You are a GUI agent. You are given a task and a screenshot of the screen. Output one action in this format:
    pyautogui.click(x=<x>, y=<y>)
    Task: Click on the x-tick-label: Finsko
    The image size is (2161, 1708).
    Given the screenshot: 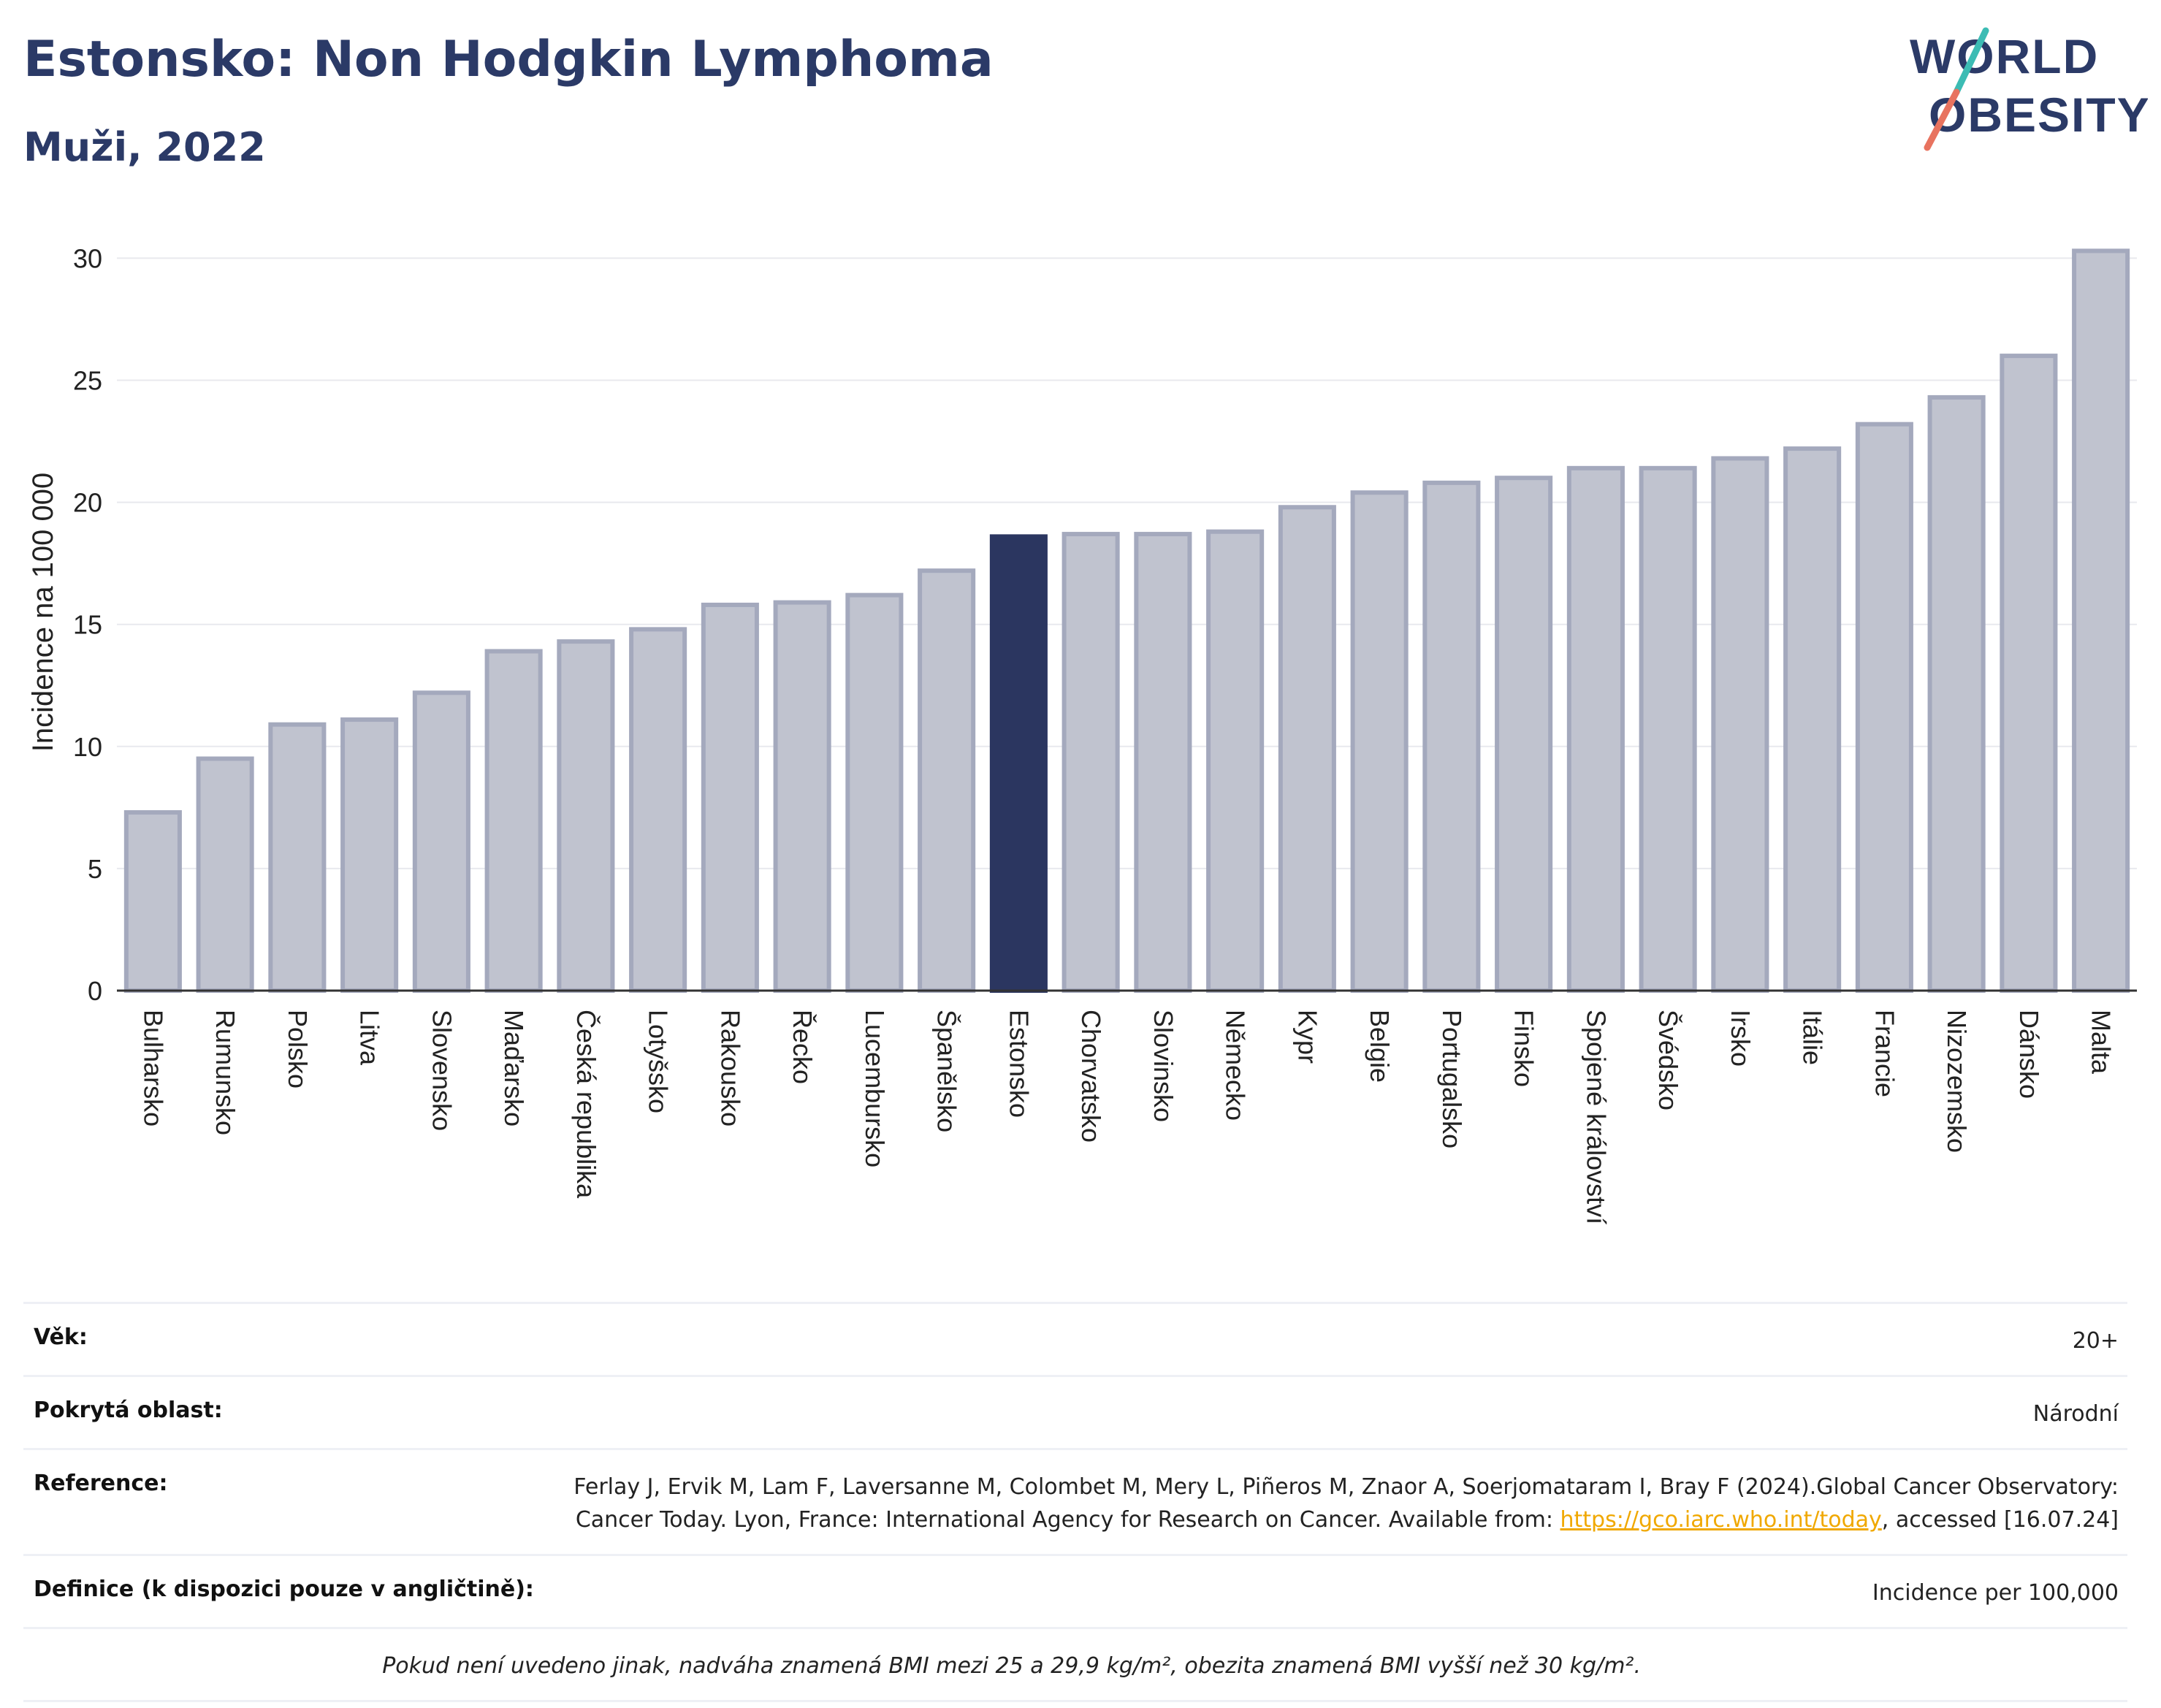 What is the action you would take?
    pyautogui.click(x=1524, y=1048)
    